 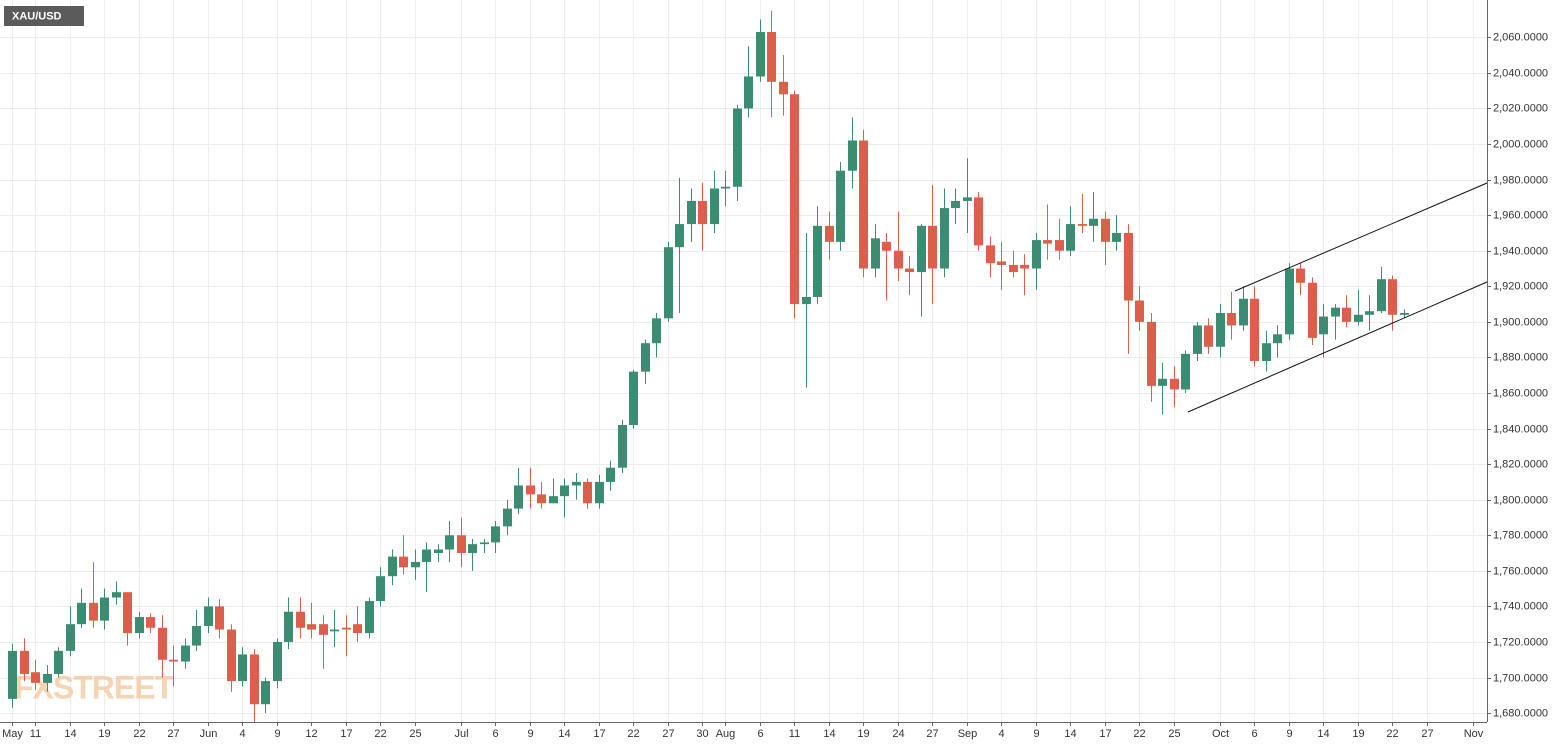 I want to click on x-tick-label: 25, so click(x=415, y=734).